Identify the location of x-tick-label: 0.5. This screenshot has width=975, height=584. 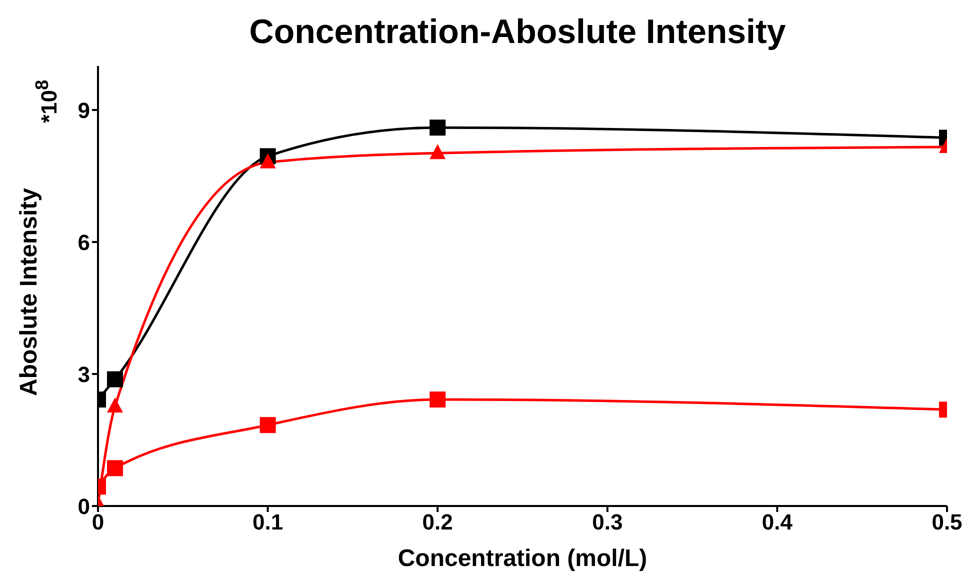
(947, 522).